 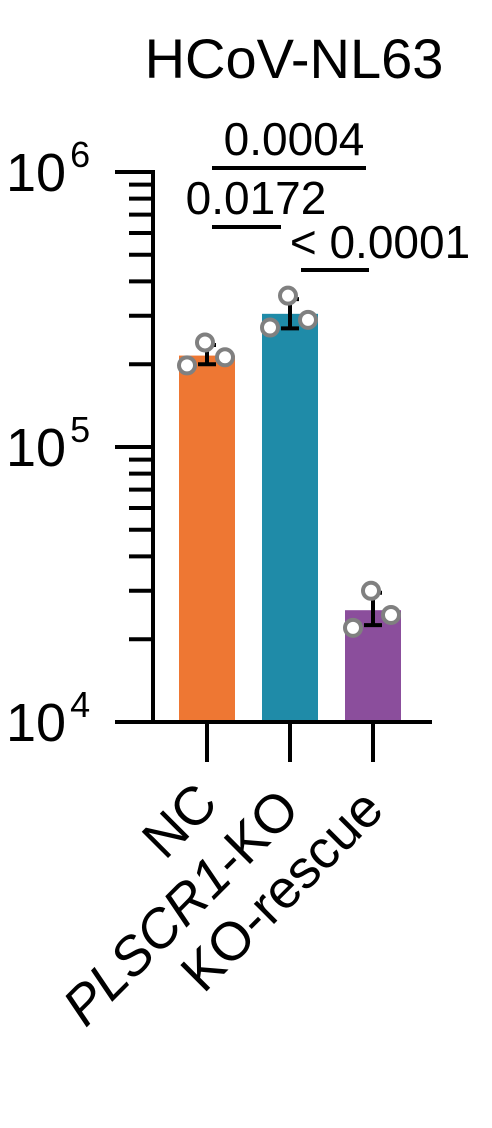 What do you see at coordinates (380, 242) in the screenshot?
I see `significance-label: < 0.0001` at bounding box center [380, 242].